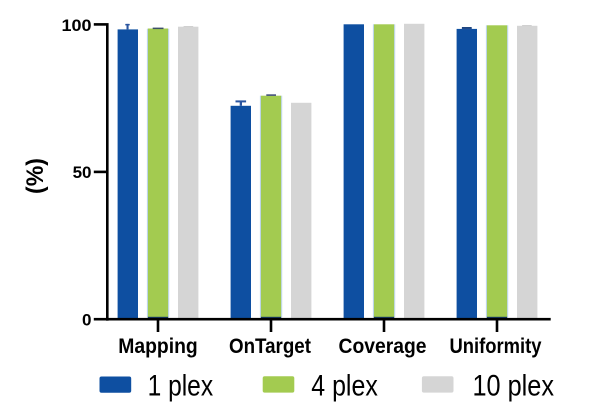  Describe the element at coordinates (86, 319) in the screenshot. I see `svg-text: 0` at that location.